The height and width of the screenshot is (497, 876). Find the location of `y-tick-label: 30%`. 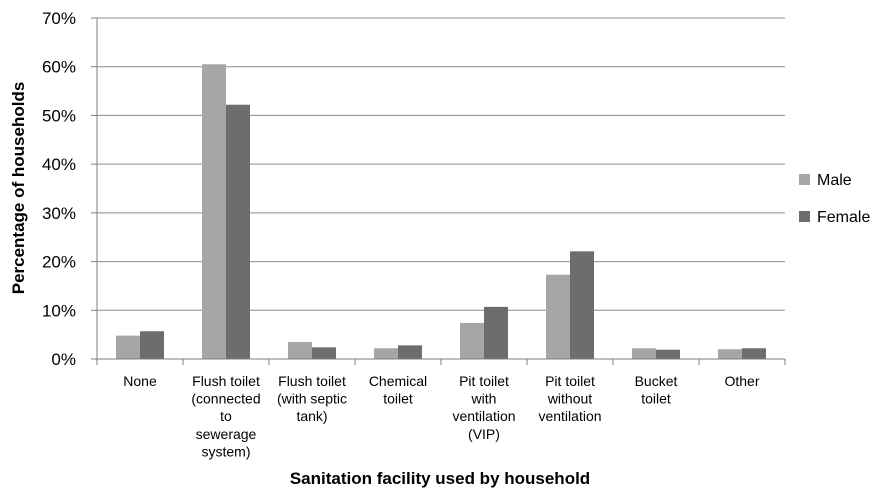

y-tick-label: 30% is located at coordinates (59, 213).